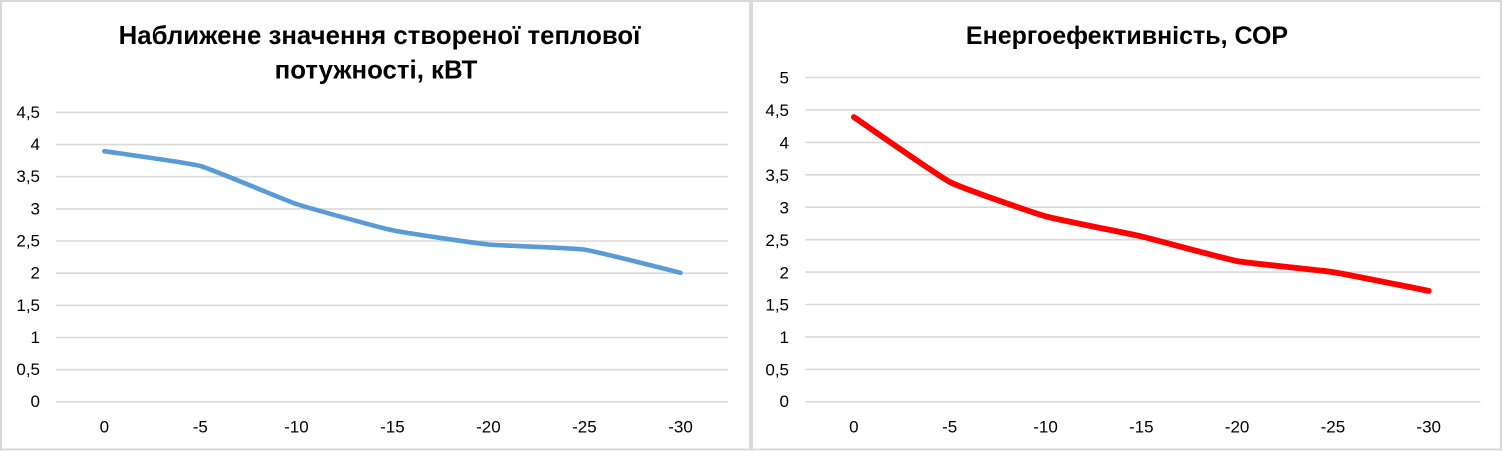 Image resolution: width=1502 pixels, height=451 pixels. What do you see at coordinates (376, 71) in the screenshot?
I see `svg-text: потужності, кВТ` at bounding box center [376, 71].